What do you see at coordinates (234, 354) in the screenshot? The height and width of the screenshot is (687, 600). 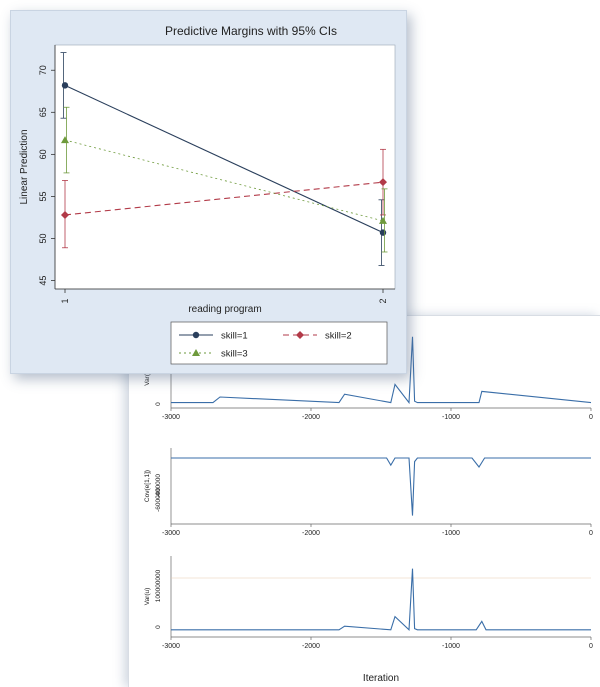 I see `legend-label: skill=3` at bounding box center [234, 354].